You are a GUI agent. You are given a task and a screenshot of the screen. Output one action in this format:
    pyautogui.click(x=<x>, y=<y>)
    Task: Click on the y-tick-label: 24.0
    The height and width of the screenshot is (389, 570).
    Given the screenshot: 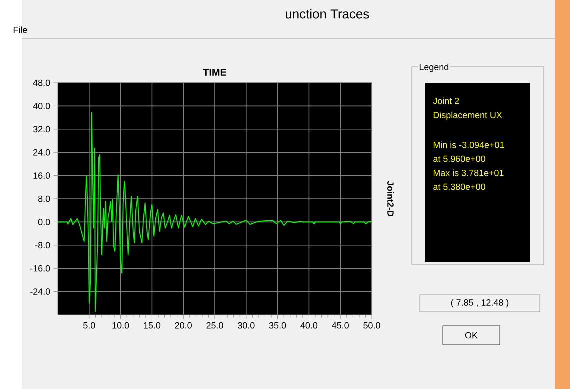 What is the action you would take?
    pyautogui.click(x=42, y=152)
    